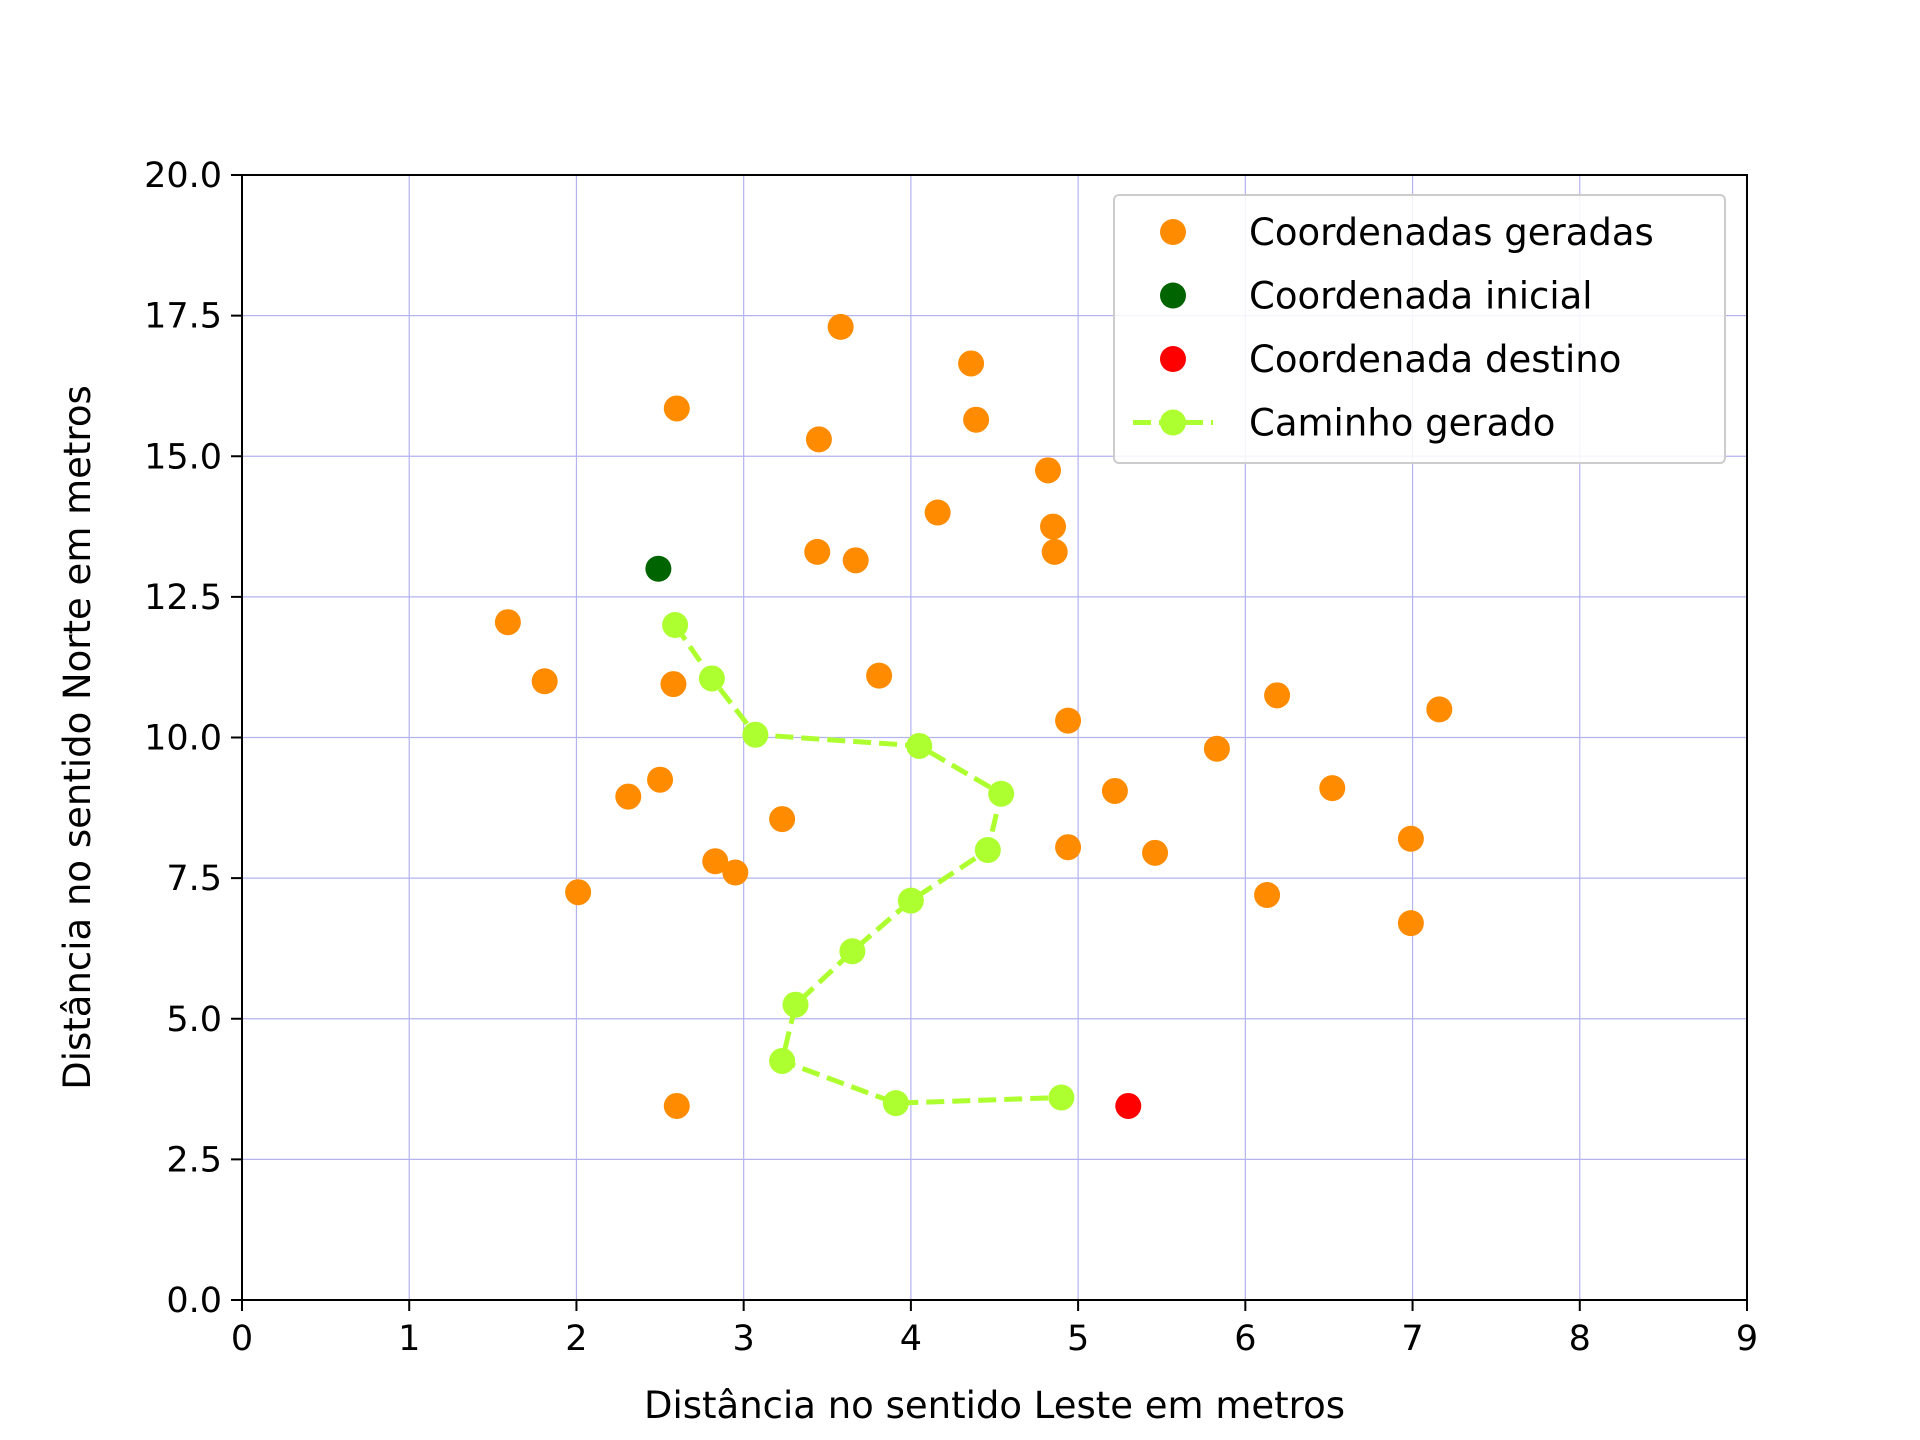  I want to click on legend-item: Caminho gerado, so click(1344, 423).